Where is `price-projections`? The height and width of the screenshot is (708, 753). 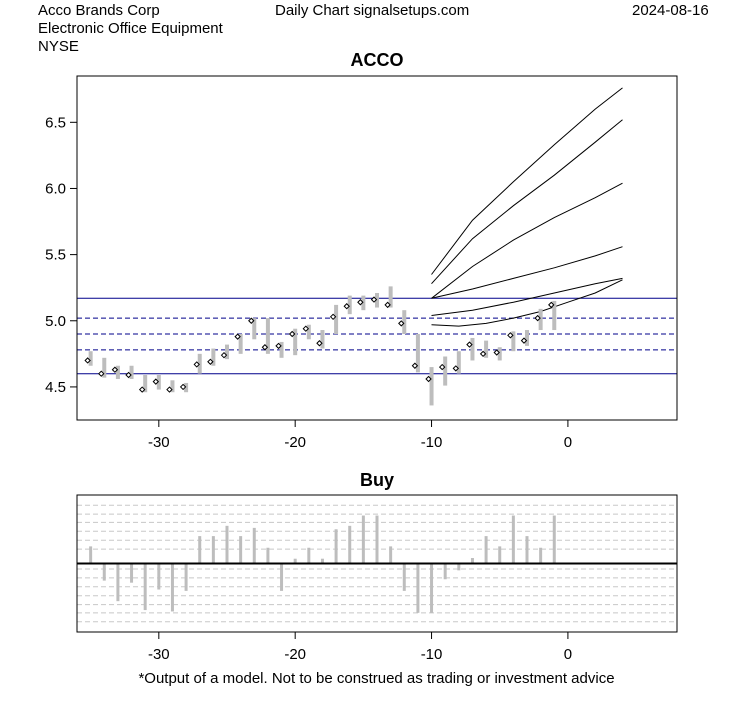
price-projections is located at coordinates (527, 207).